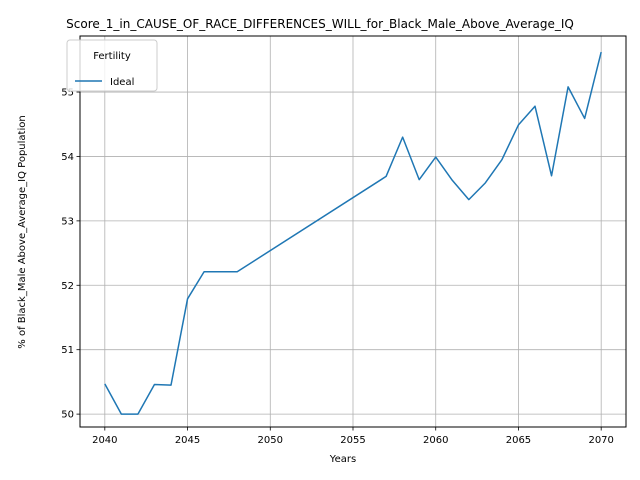  Describe the element at coordinates (112, 56) in the screenshot. I see `legend-title: Fertility` at that location.